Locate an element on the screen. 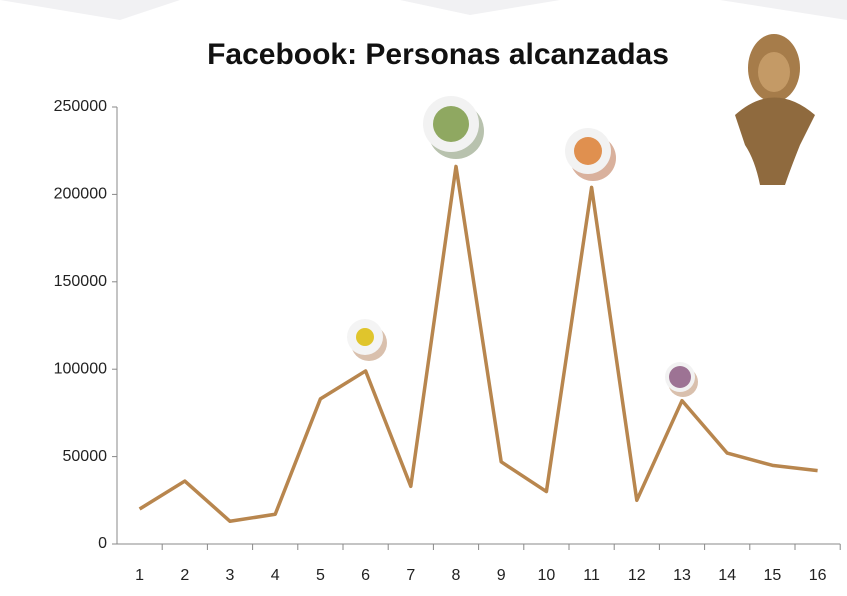 Image resolution: width=847 pixels, height=596 pixels. x-tick-label: 10 is located at coordinates (547, 575).